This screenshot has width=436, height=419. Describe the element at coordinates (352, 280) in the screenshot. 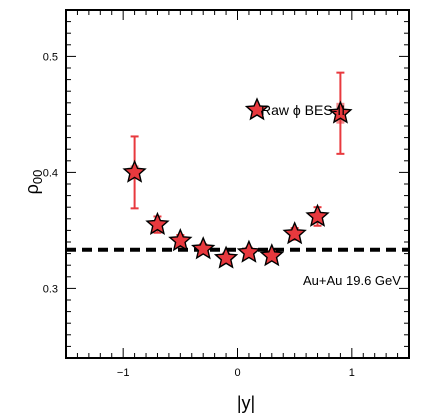

I see `annotation-label: Au+Au 19.6 GeV` at that location.